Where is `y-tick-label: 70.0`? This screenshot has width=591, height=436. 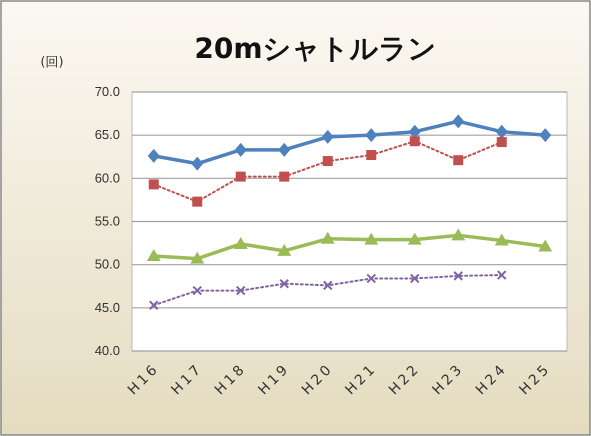
y-tick-label: 70.0 is located at coordinates (107, 91).